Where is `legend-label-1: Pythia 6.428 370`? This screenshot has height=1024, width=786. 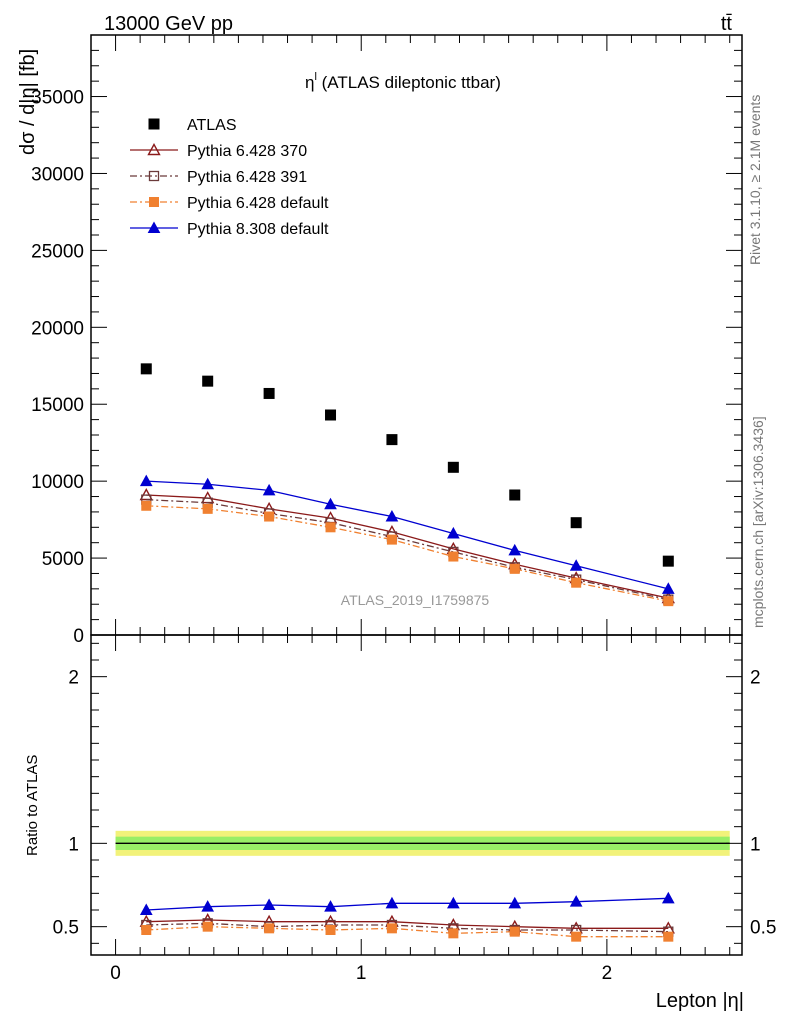
legend-label-1: Pythia 6.428 370 is located at coordinates (247, 151).